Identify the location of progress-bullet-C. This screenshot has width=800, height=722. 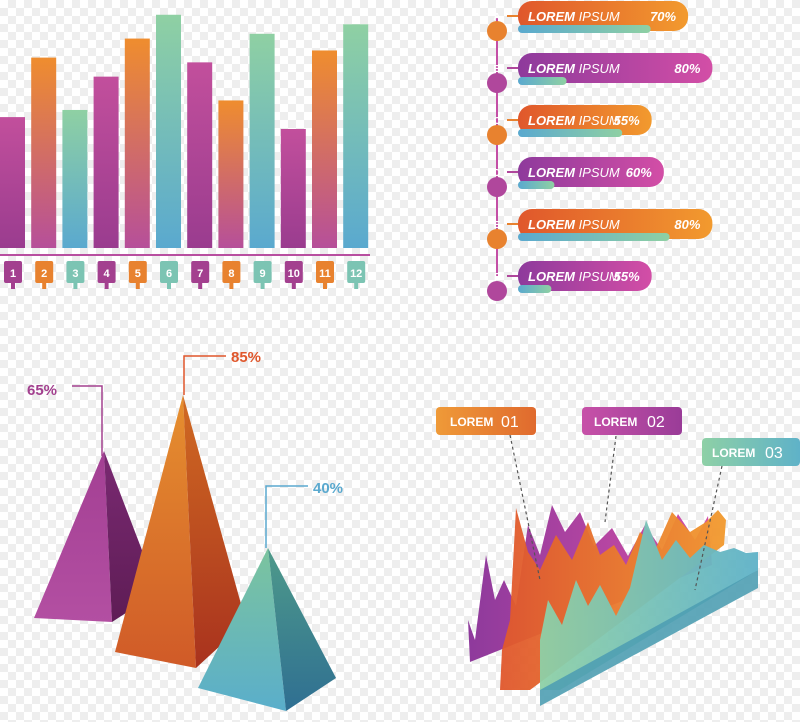
(497, 135).